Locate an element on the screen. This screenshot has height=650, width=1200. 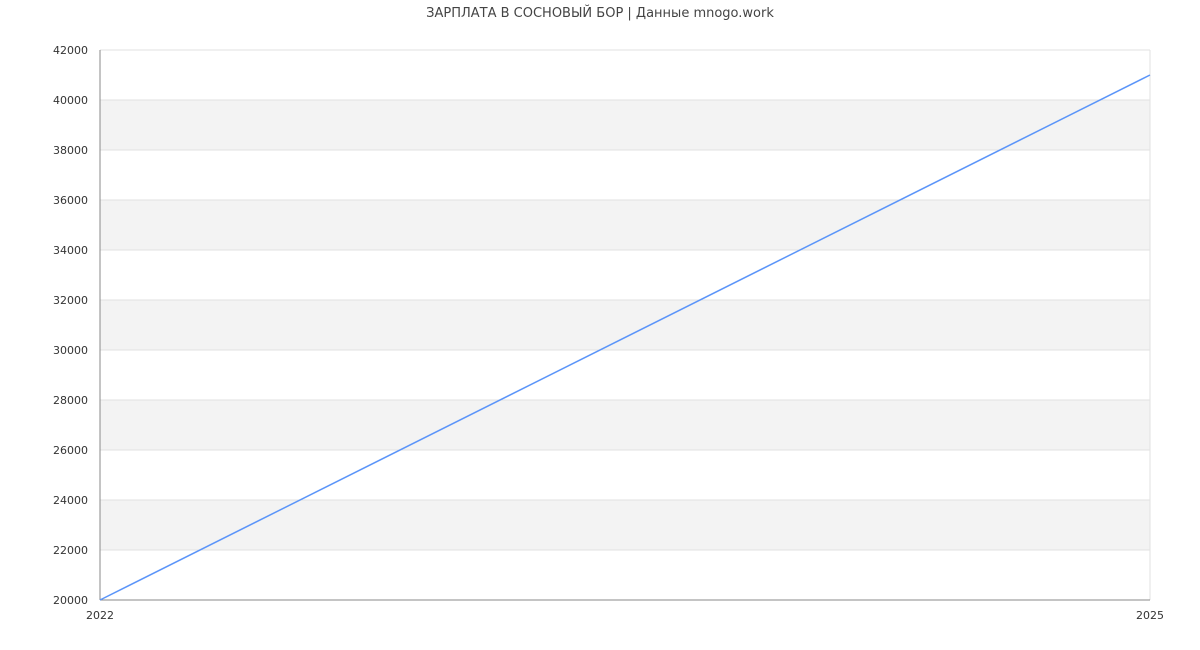
y-tick-label: 42000 is located at coordinates (70, 50).